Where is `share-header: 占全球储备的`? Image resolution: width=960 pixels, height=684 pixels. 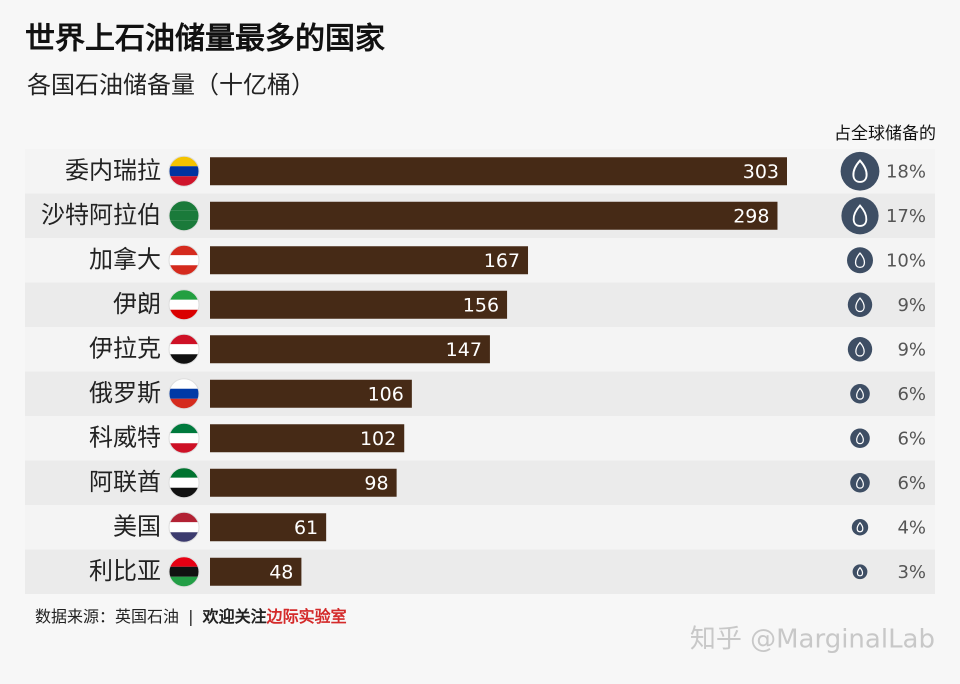 share-header: 占全球储备的 is located at coordinates (885, 134).